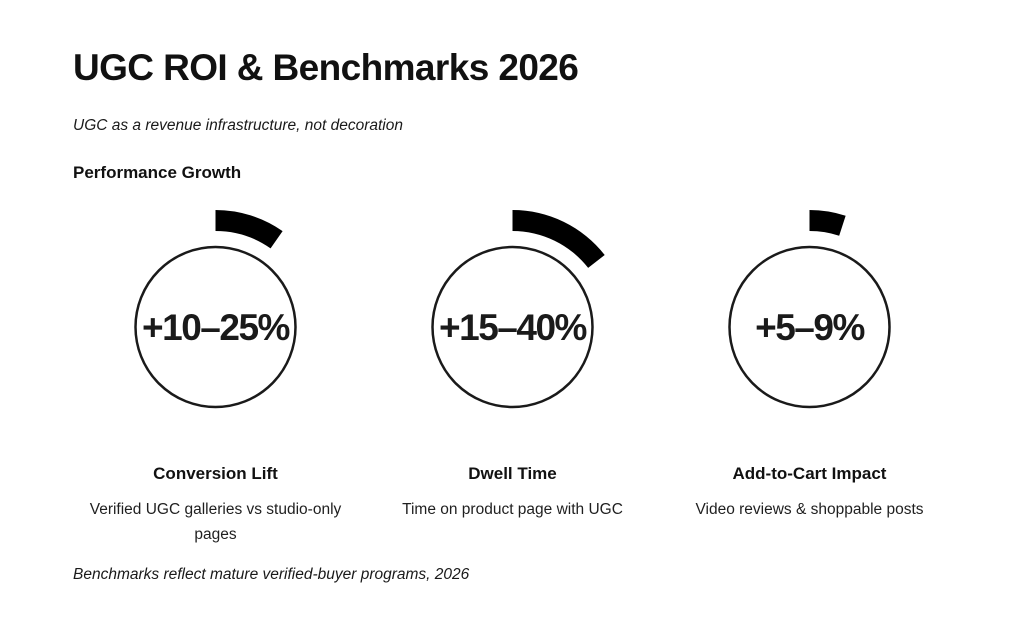 This screenshot has height=628, width=1024. Describe the element at coordinates (512, 509) in the screenshot. I see `metric-description: Time on product page with UGC` at that location.